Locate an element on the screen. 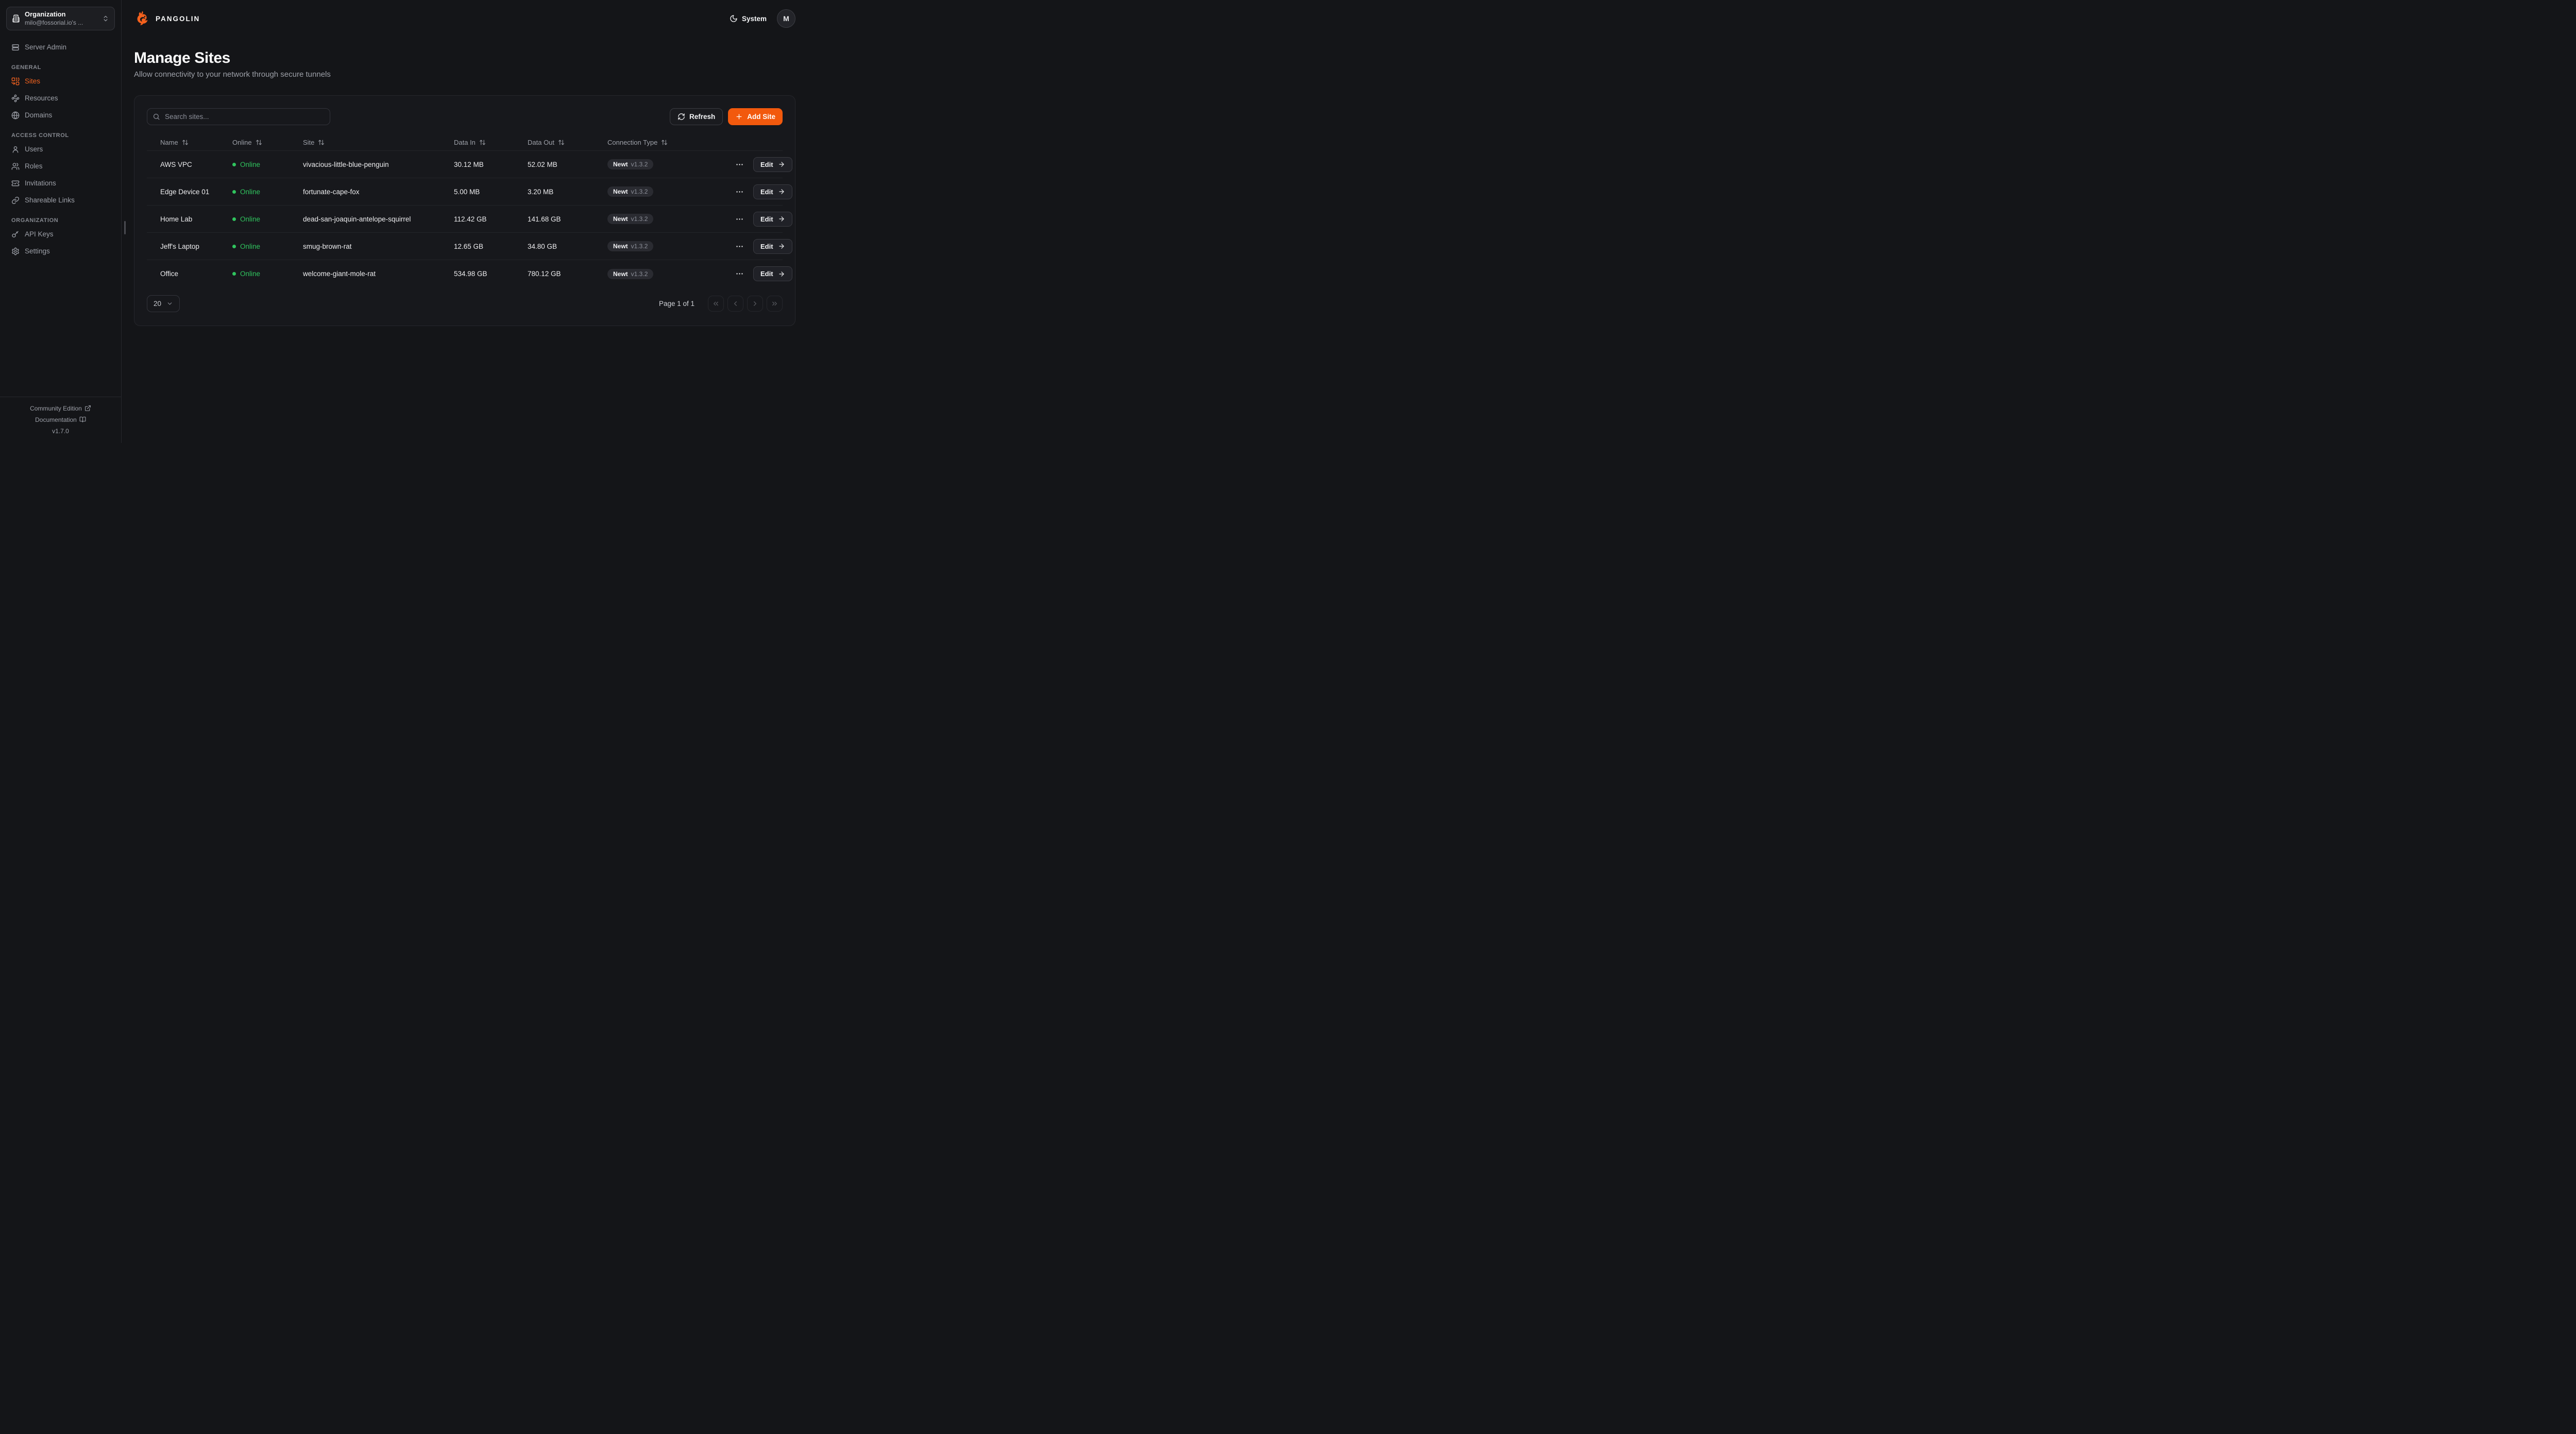  pager-buttons is located at coordinates (745, 304).